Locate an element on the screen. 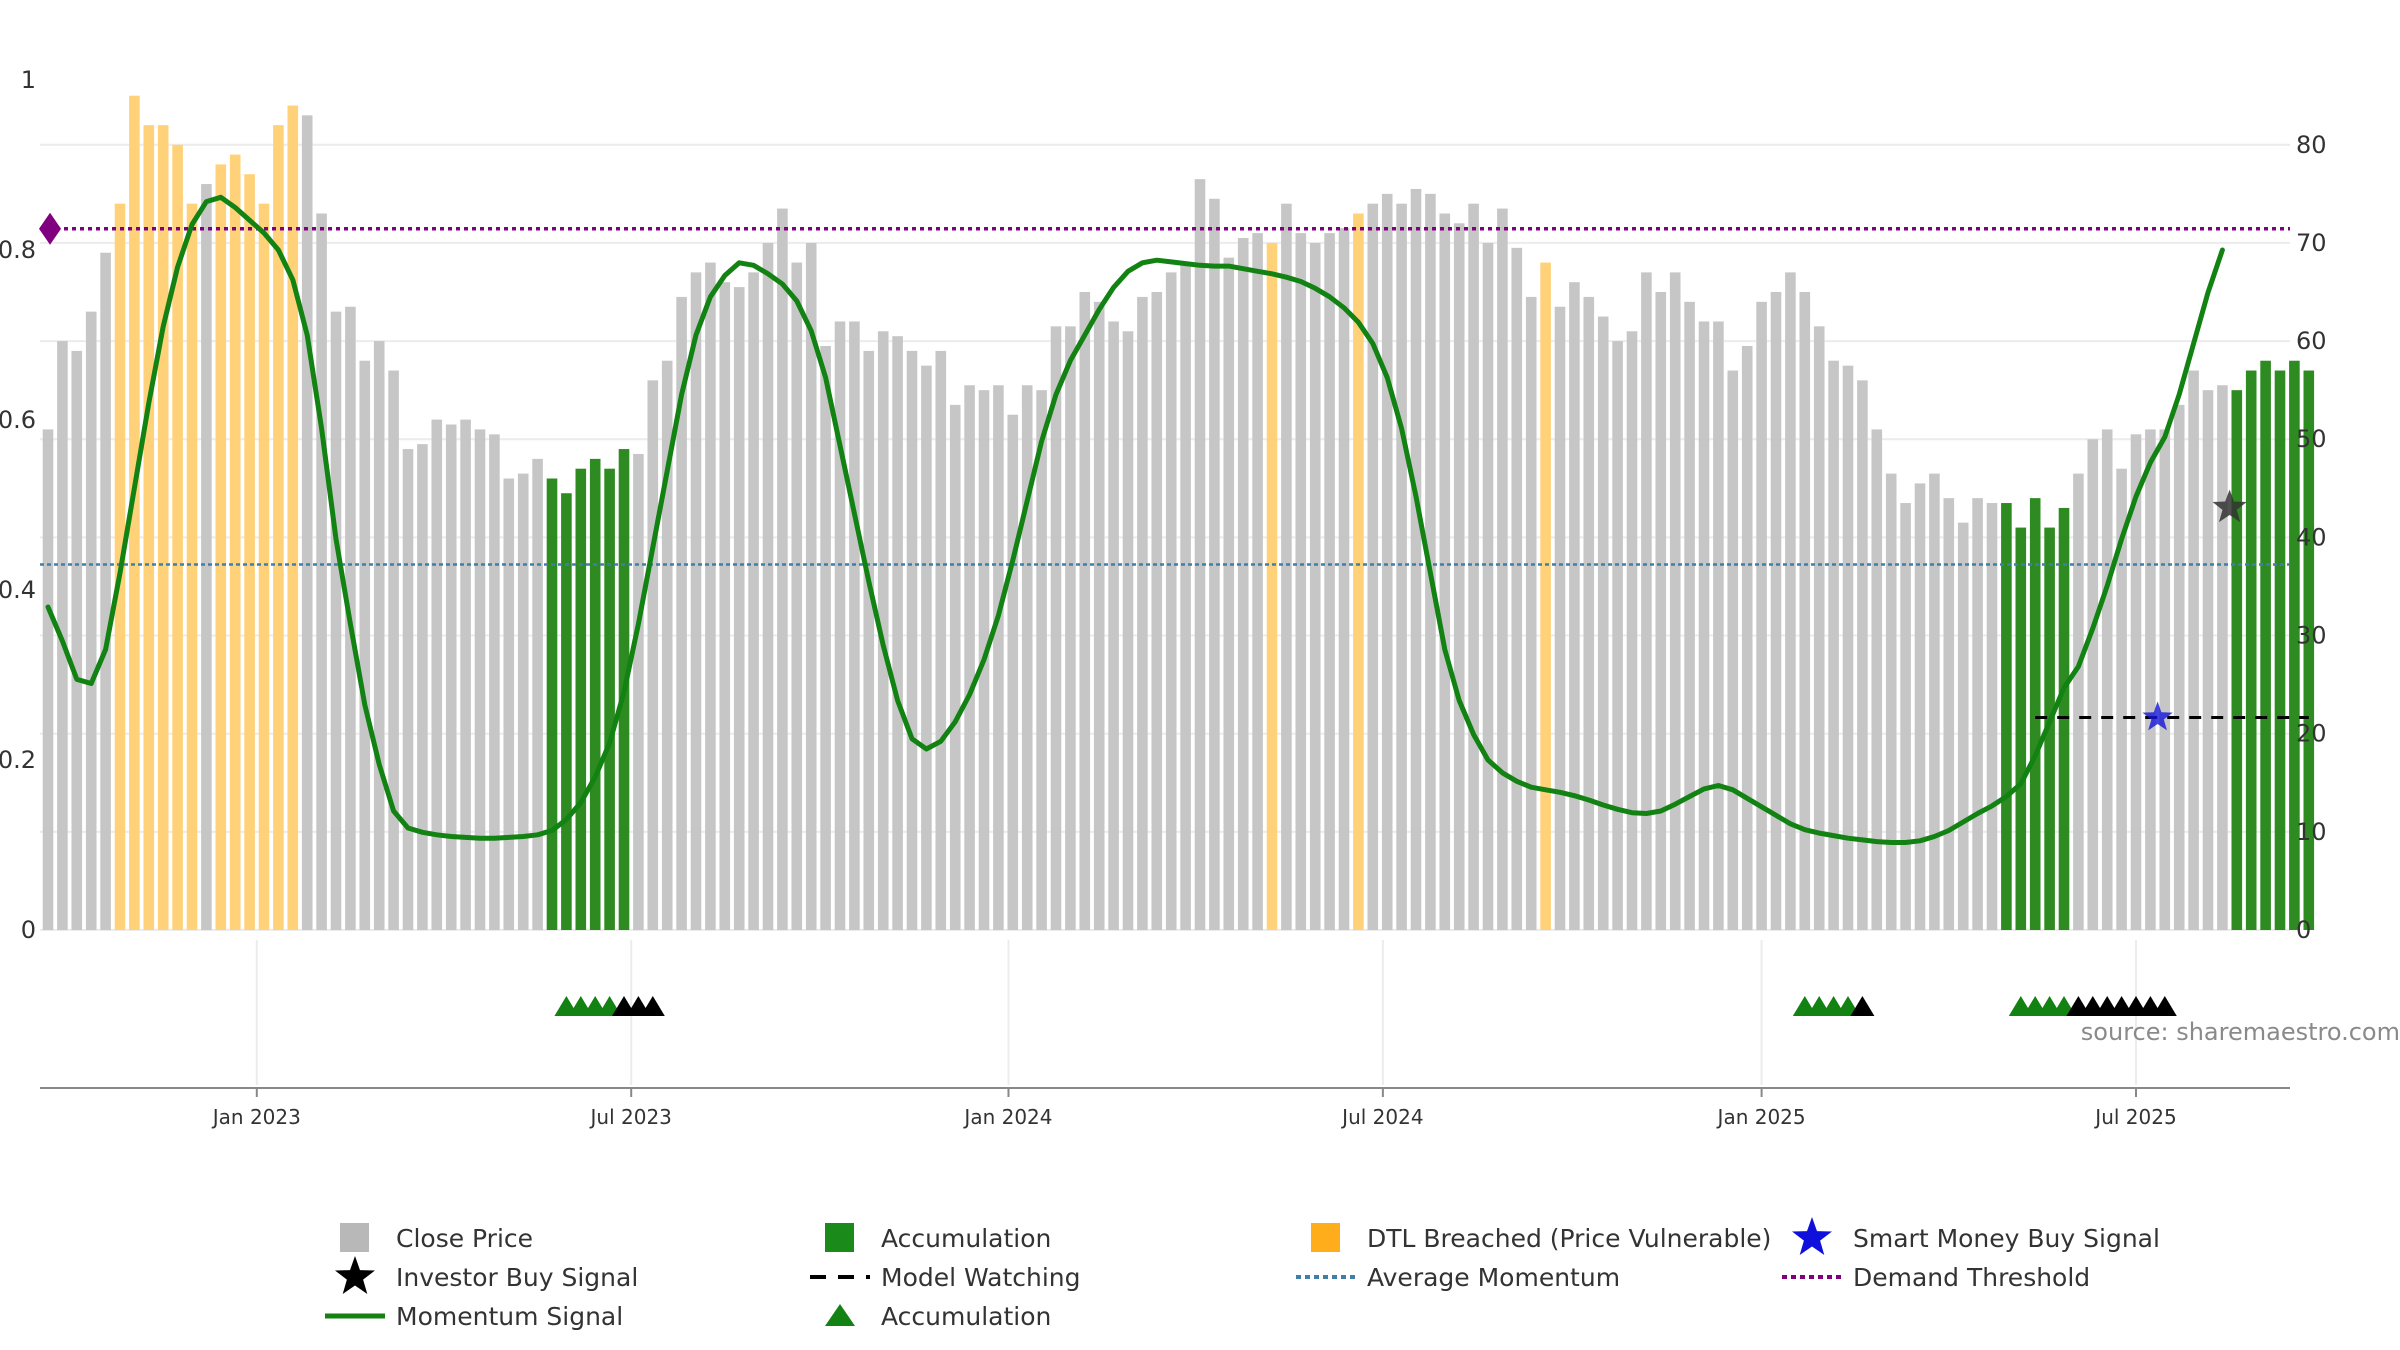 The height and width of the screenshot is (1350, 2400). legend-item: Momentum Signal is located at coordinates (474, 1316).